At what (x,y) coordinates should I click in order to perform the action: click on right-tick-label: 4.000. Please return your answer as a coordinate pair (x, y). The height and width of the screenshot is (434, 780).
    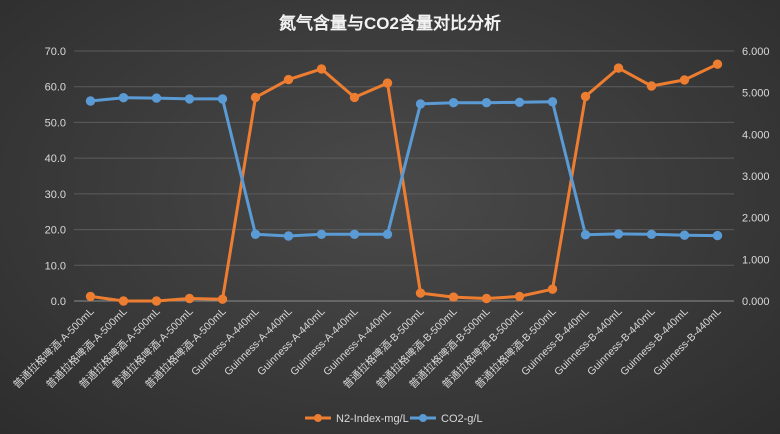
    Looking at the image, I should click on (756, 135).